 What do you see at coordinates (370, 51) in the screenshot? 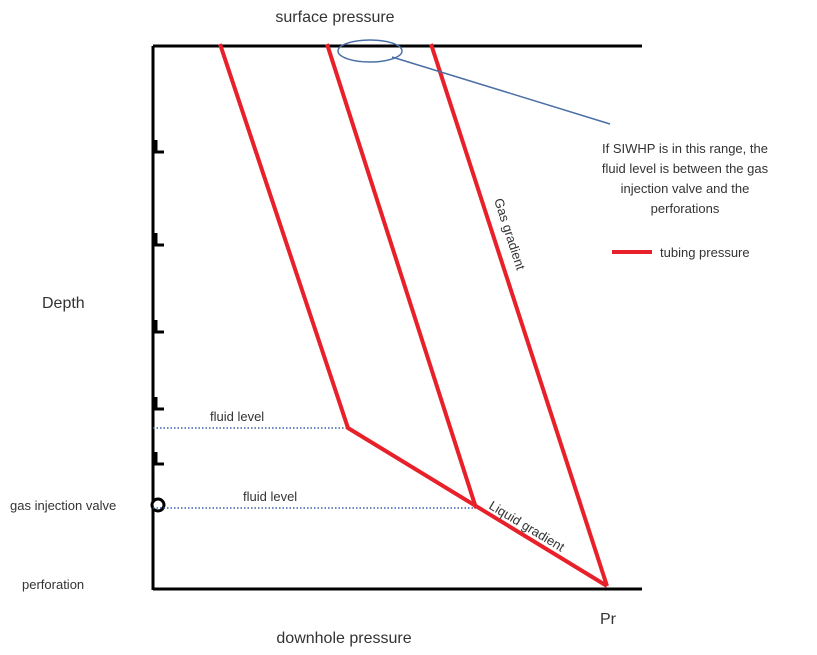
I see `siwhp-range-ellipse` at bounding box center [370, 51].